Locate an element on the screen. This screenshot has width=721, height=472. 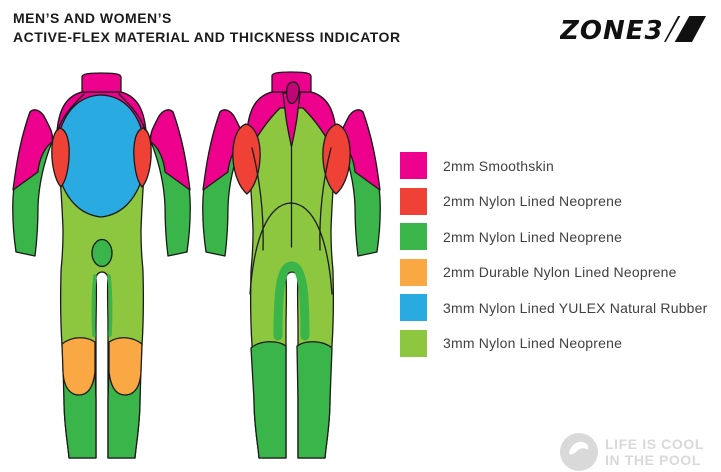
zone3-logo-mark-icon is located at coordinates (685, 29).